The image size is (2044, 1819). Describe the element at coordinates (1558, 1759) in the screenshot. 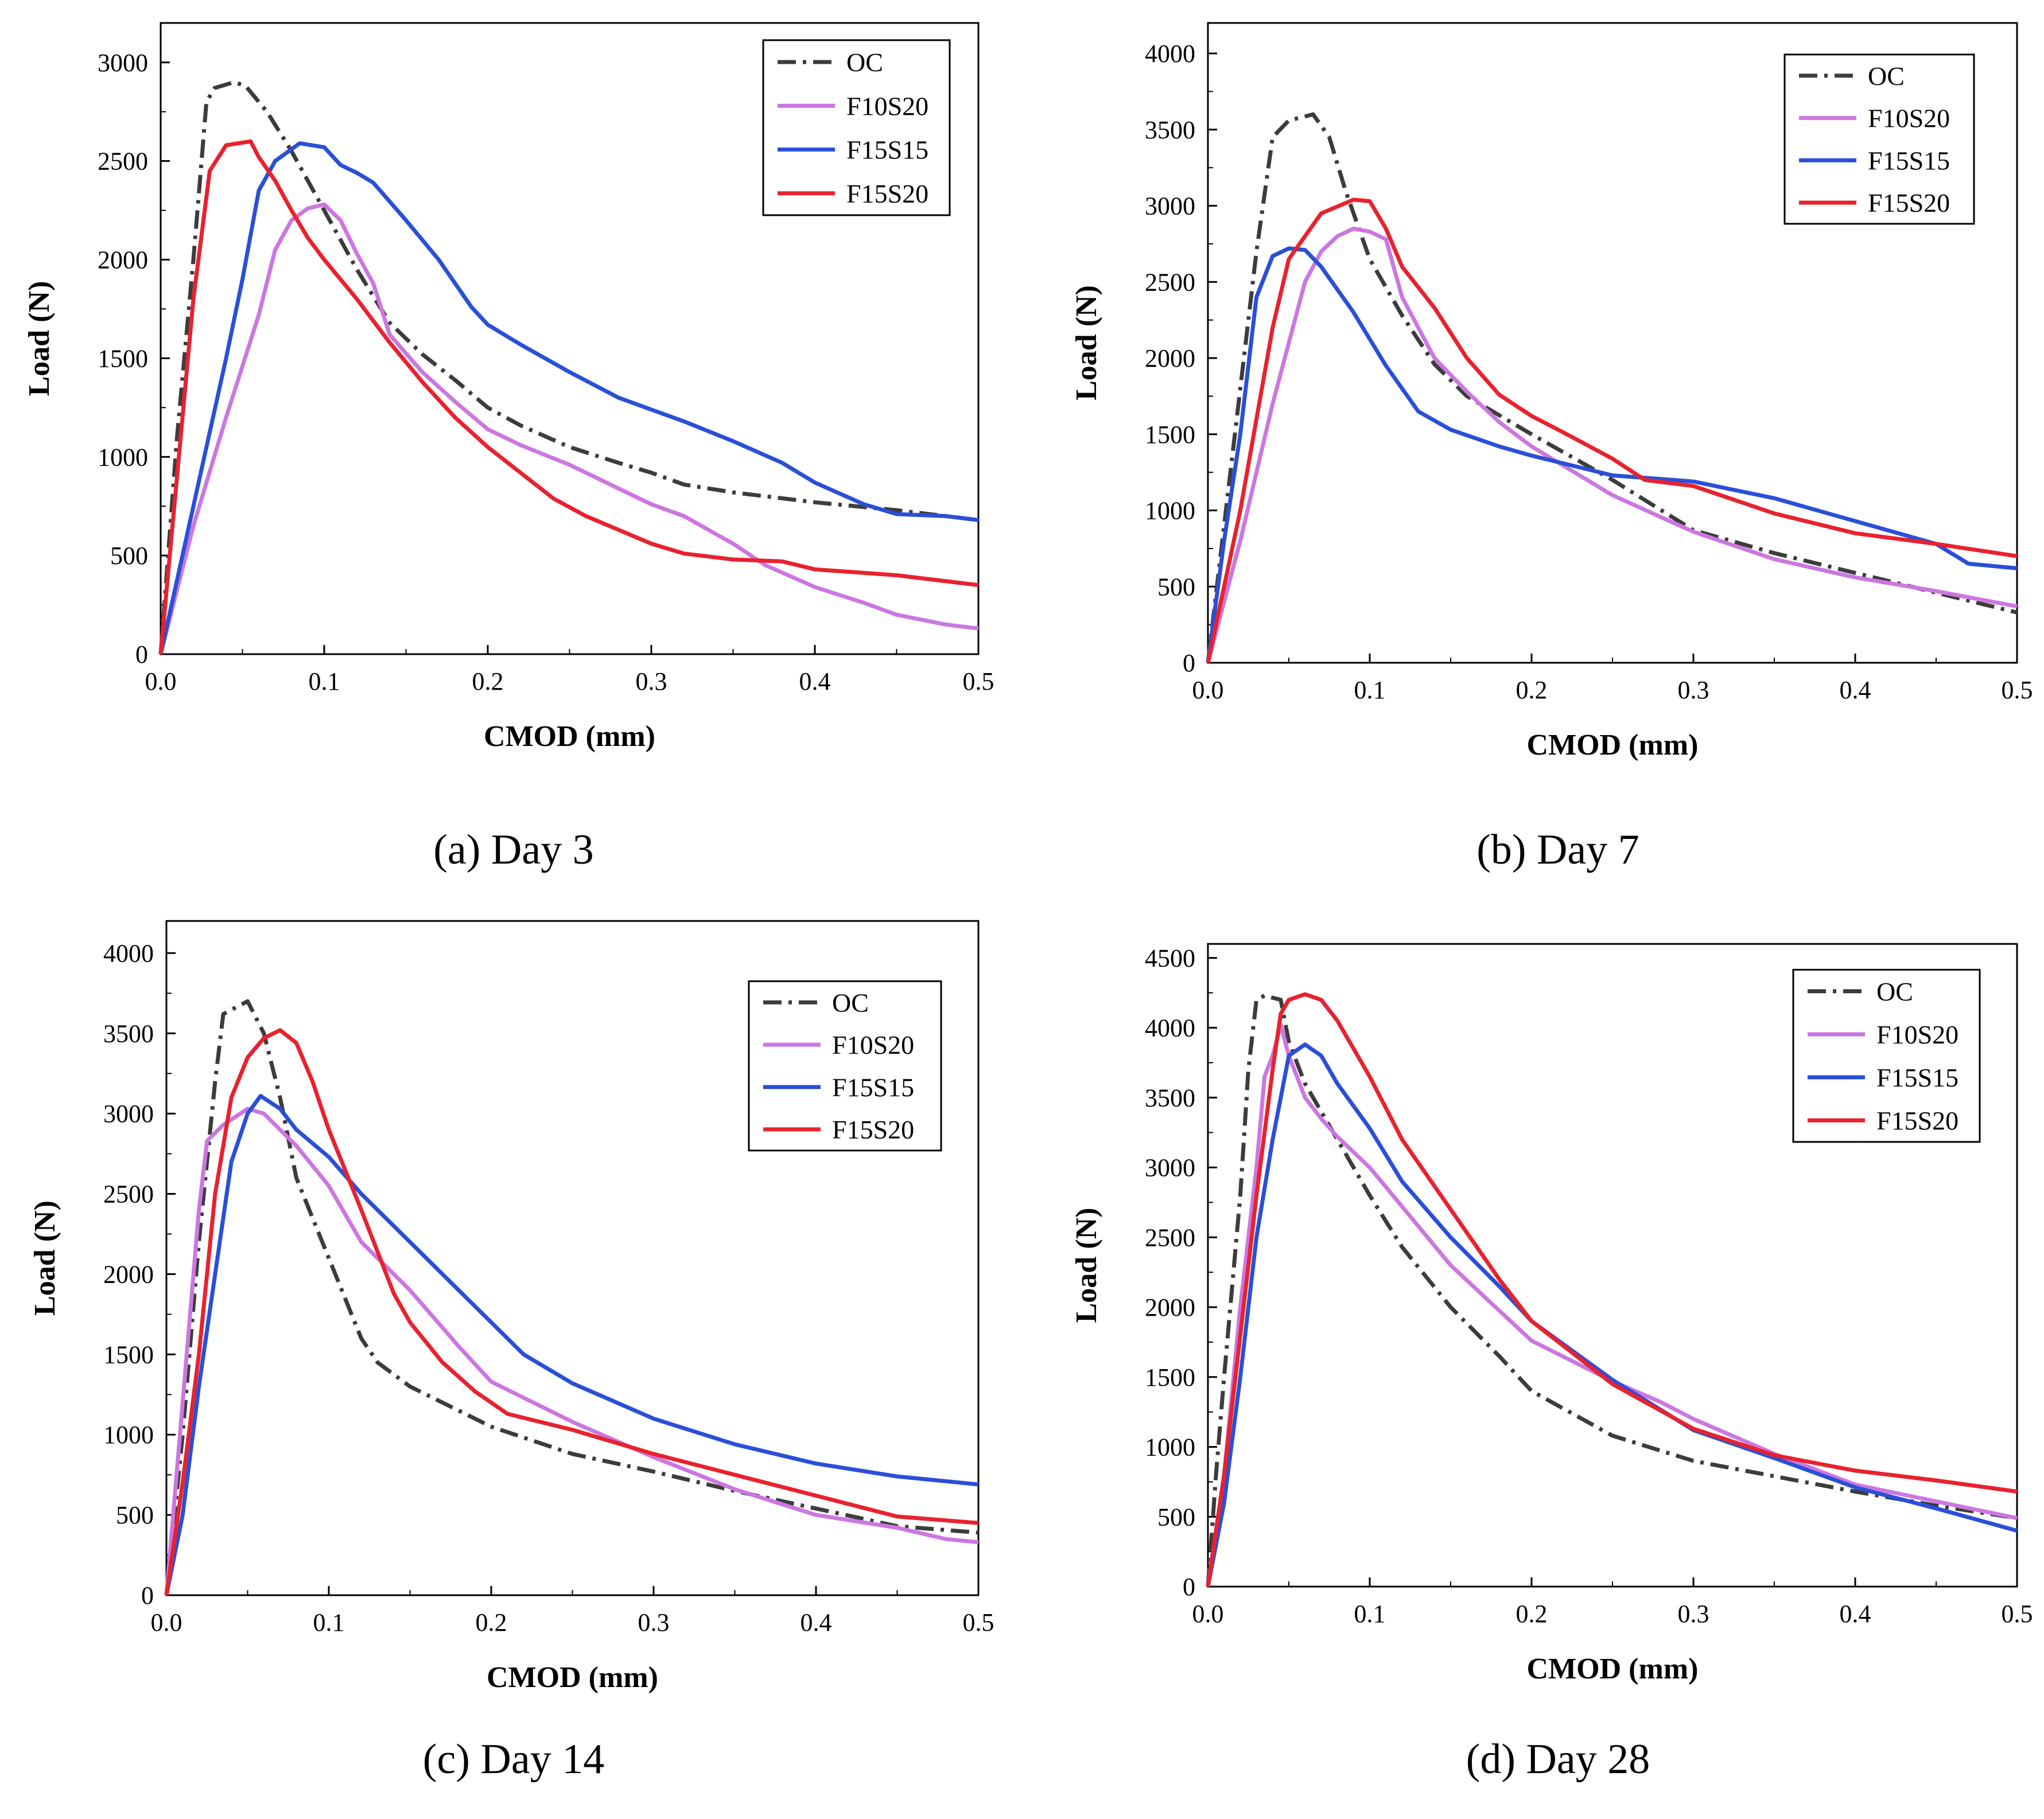

I see `panel-caption: (d) Day 28` at that location.